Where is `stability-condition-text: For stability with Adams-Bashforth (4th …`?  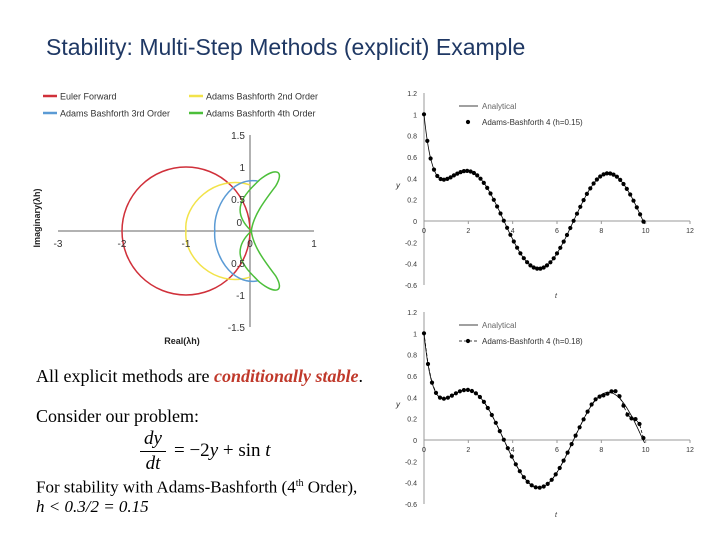
stability-condition-text: For stability with Adams-Bashforth (4th … is located at coordinates (197, 496).